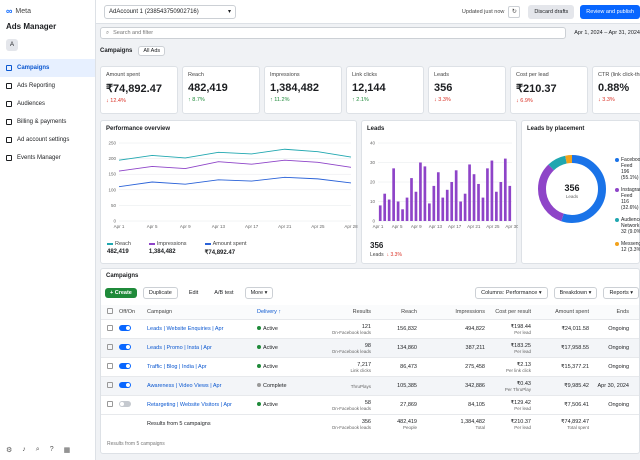 Image resolution: width=640 pixels, height=460 pixels. Describe the element at coordinates (112, 158) in the screenshot. I see `y-tick-label: 200` at that location.